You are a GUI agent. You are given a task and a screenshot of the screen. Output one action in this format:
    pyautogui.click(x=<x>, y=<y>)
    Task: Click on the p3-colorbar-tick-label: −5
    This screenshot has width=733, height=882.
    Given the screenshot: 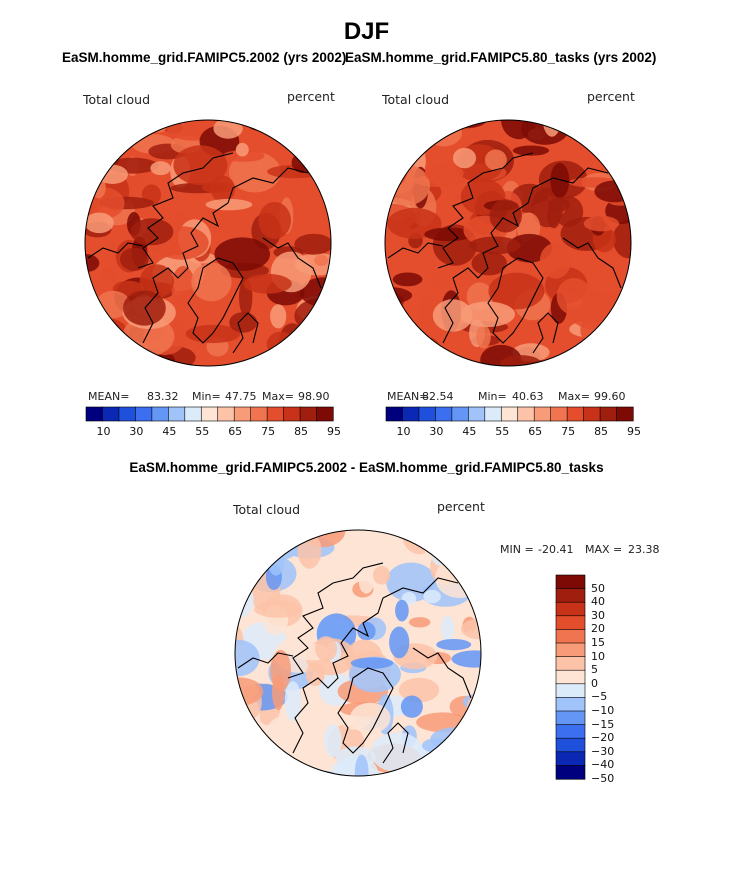 What is the action you would take?
    pyautogui.click(x=599, y=697)
    